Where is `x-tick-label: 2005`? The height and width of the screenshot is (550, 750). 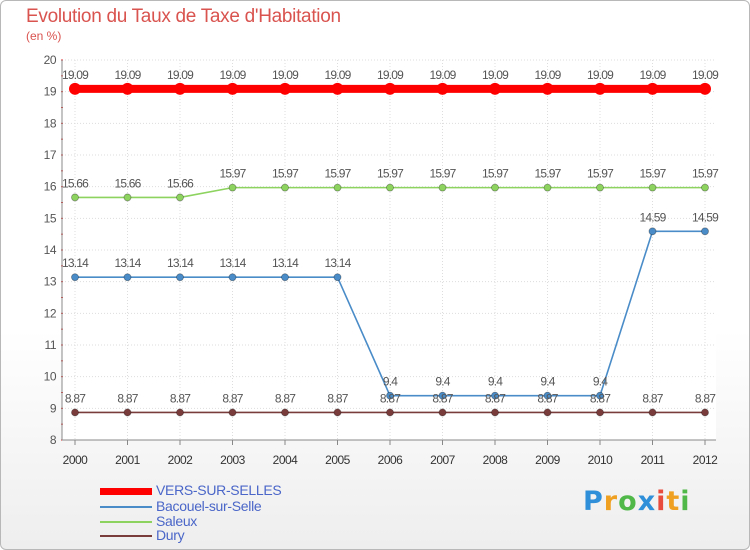
x-tick-label: 2005 is located at coordinates (338, 460).